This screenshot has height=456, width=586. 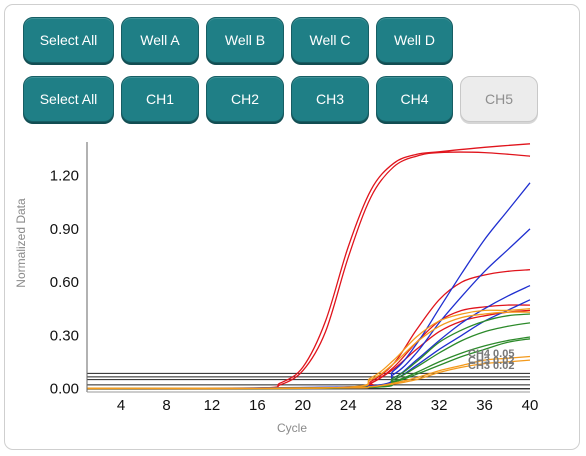 I want to click on y-axis-label: Normalized Data, so click(x=21, y=243).